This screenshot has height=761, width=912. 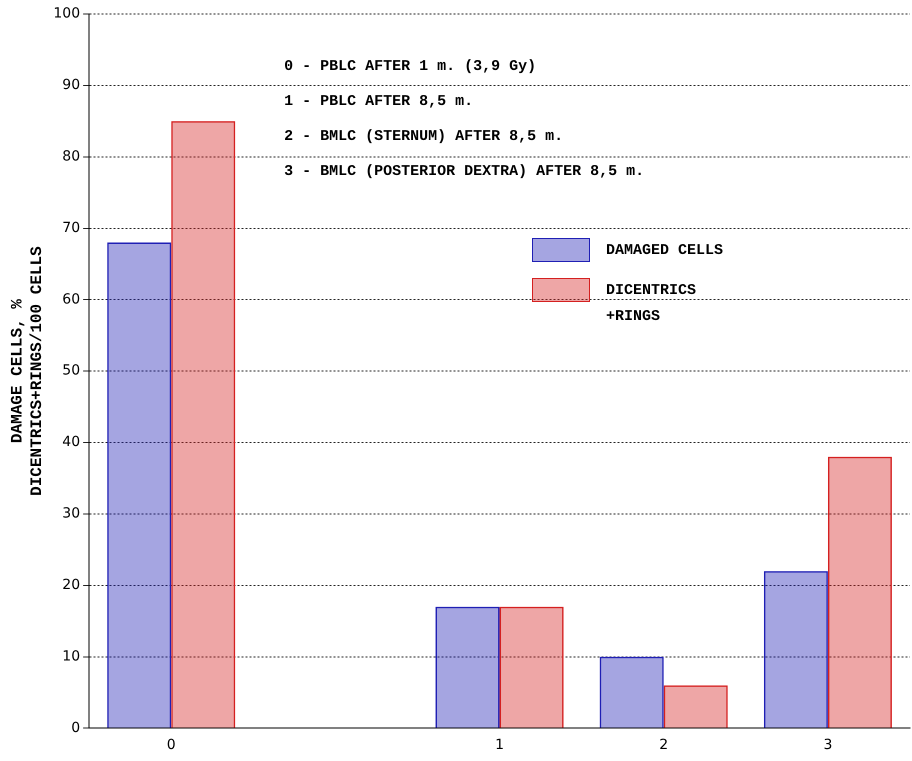 What do you see at coordinates (410, 66) in the screenshot?
I see `annotation: 0 - PBLC AFTER 1 m. (3,9 Gy)` at bounding box center [410, 66].